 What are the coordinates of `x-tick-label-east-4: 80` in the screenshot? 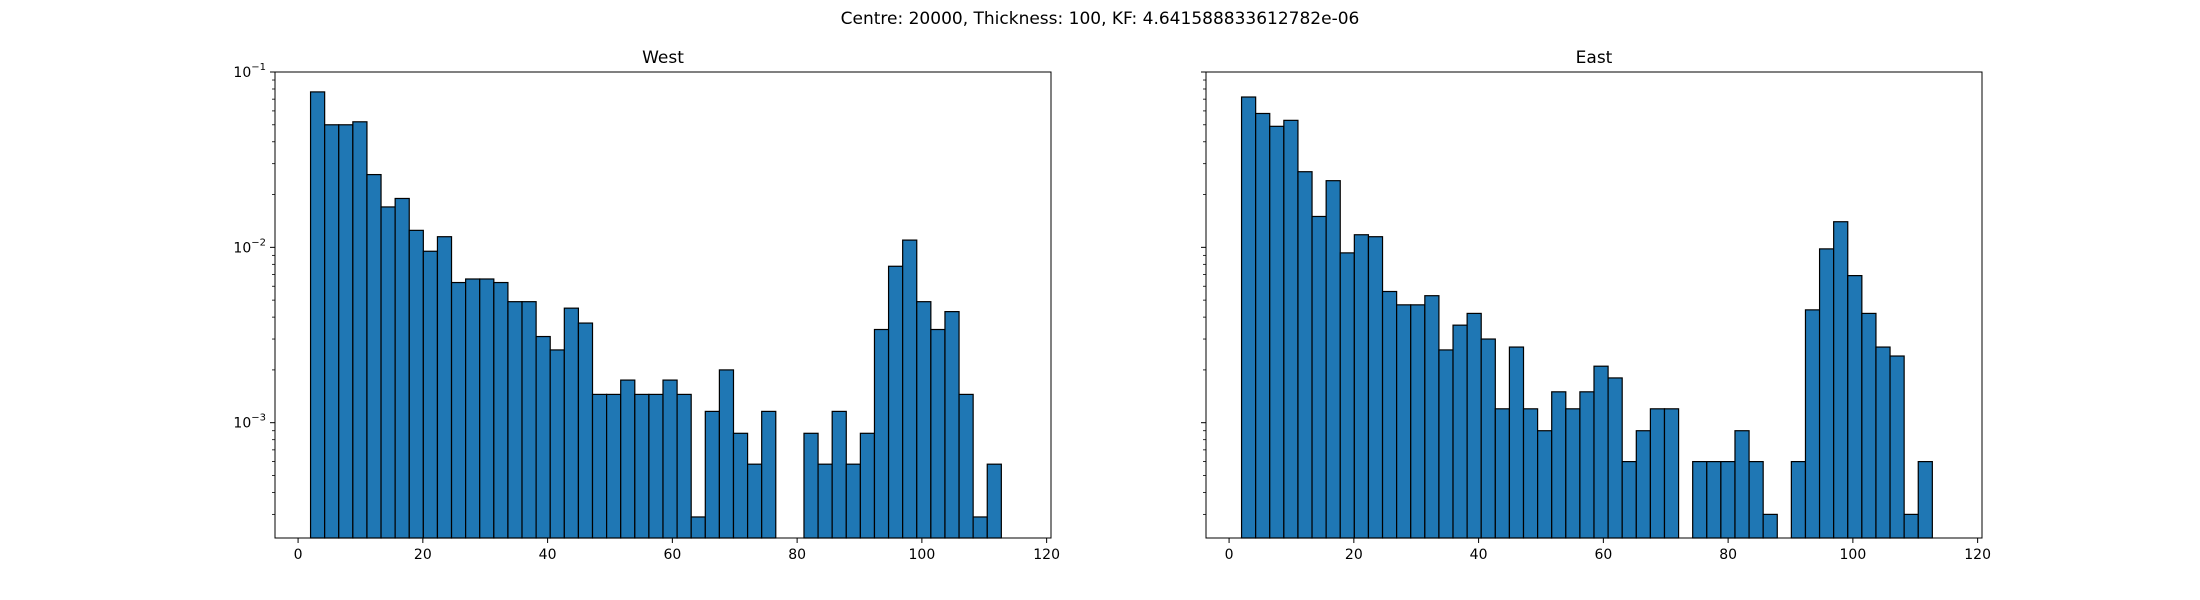 It's located at (1728, 555).